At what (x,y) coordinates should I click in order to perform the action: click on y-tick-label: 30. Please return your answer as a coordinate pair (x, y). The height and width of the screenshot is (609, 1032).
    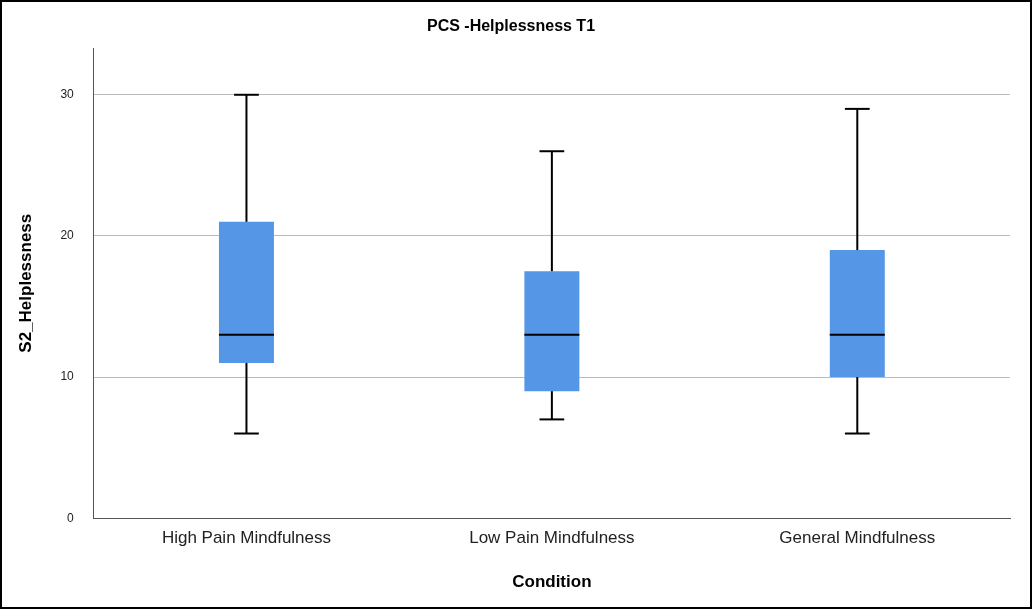
    Looking at the image, I should click on (67, 94).